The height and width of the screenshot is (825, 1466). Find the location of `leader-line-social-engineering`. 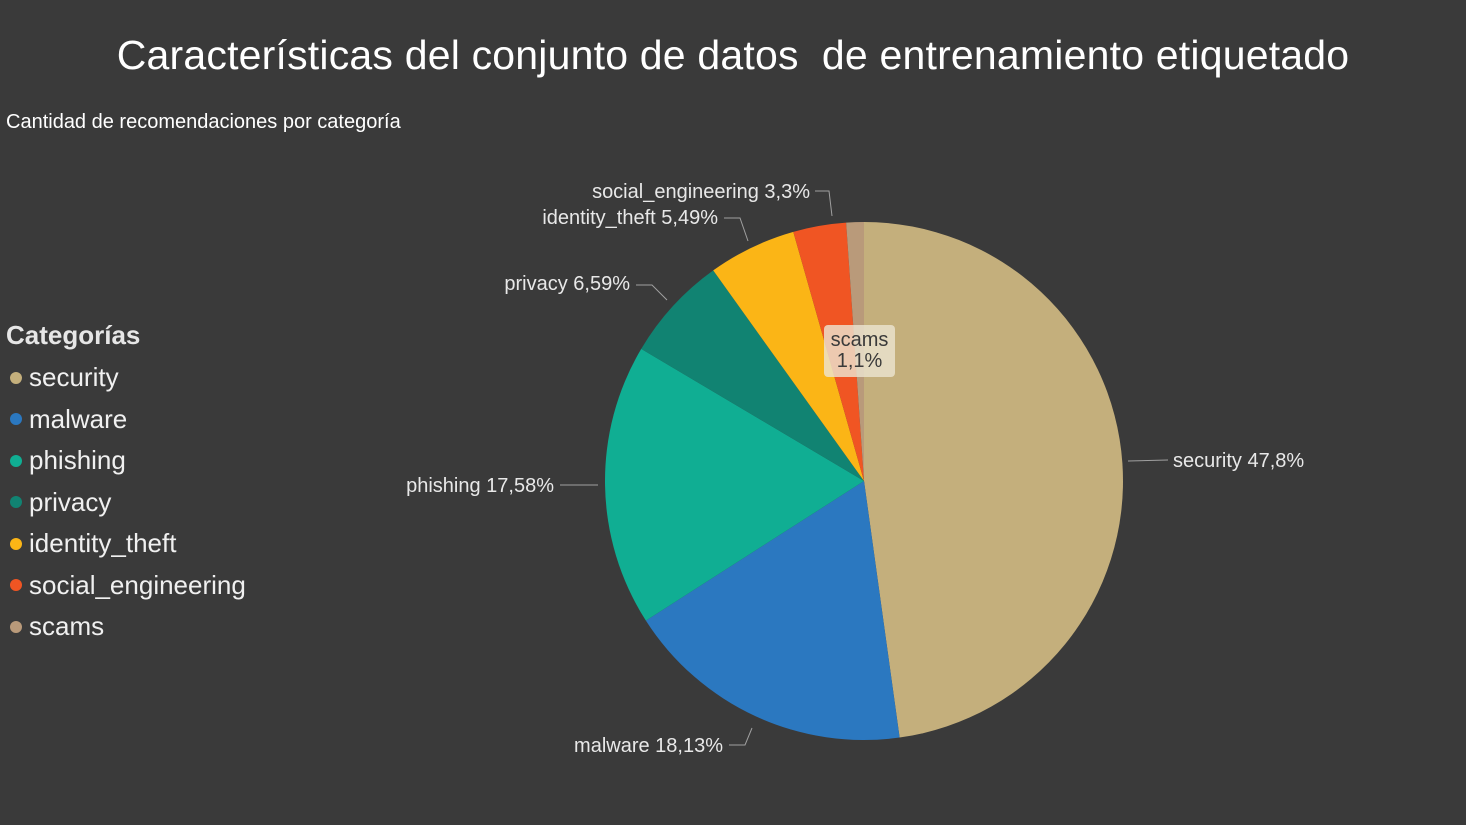

leader-line-social-engineering is located at coordinates (824, 203).